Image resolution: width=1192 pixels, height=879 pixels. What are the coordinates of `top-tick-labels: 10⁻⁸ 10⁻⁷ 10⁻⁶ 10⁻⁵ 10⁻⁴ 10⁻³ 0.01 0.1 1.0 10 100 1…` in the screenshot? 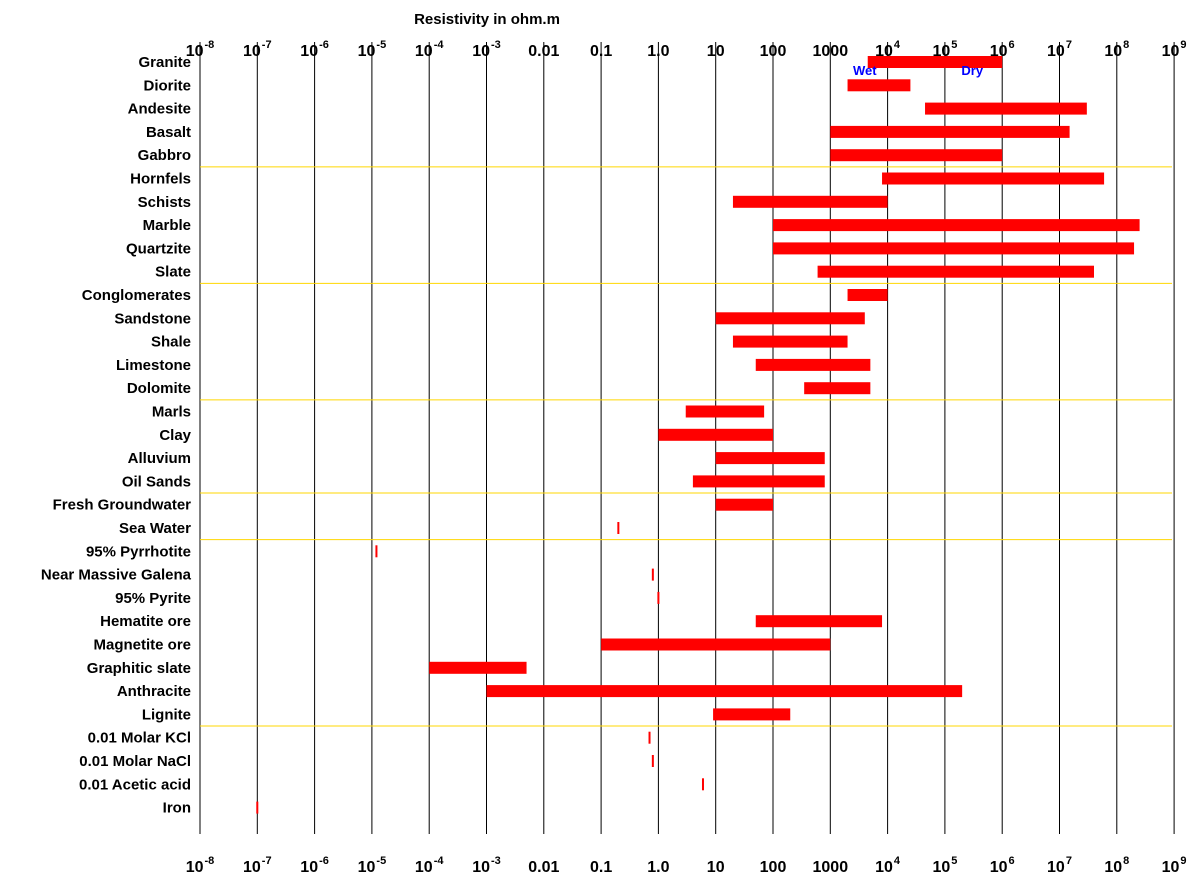 It's located at (686, 49).